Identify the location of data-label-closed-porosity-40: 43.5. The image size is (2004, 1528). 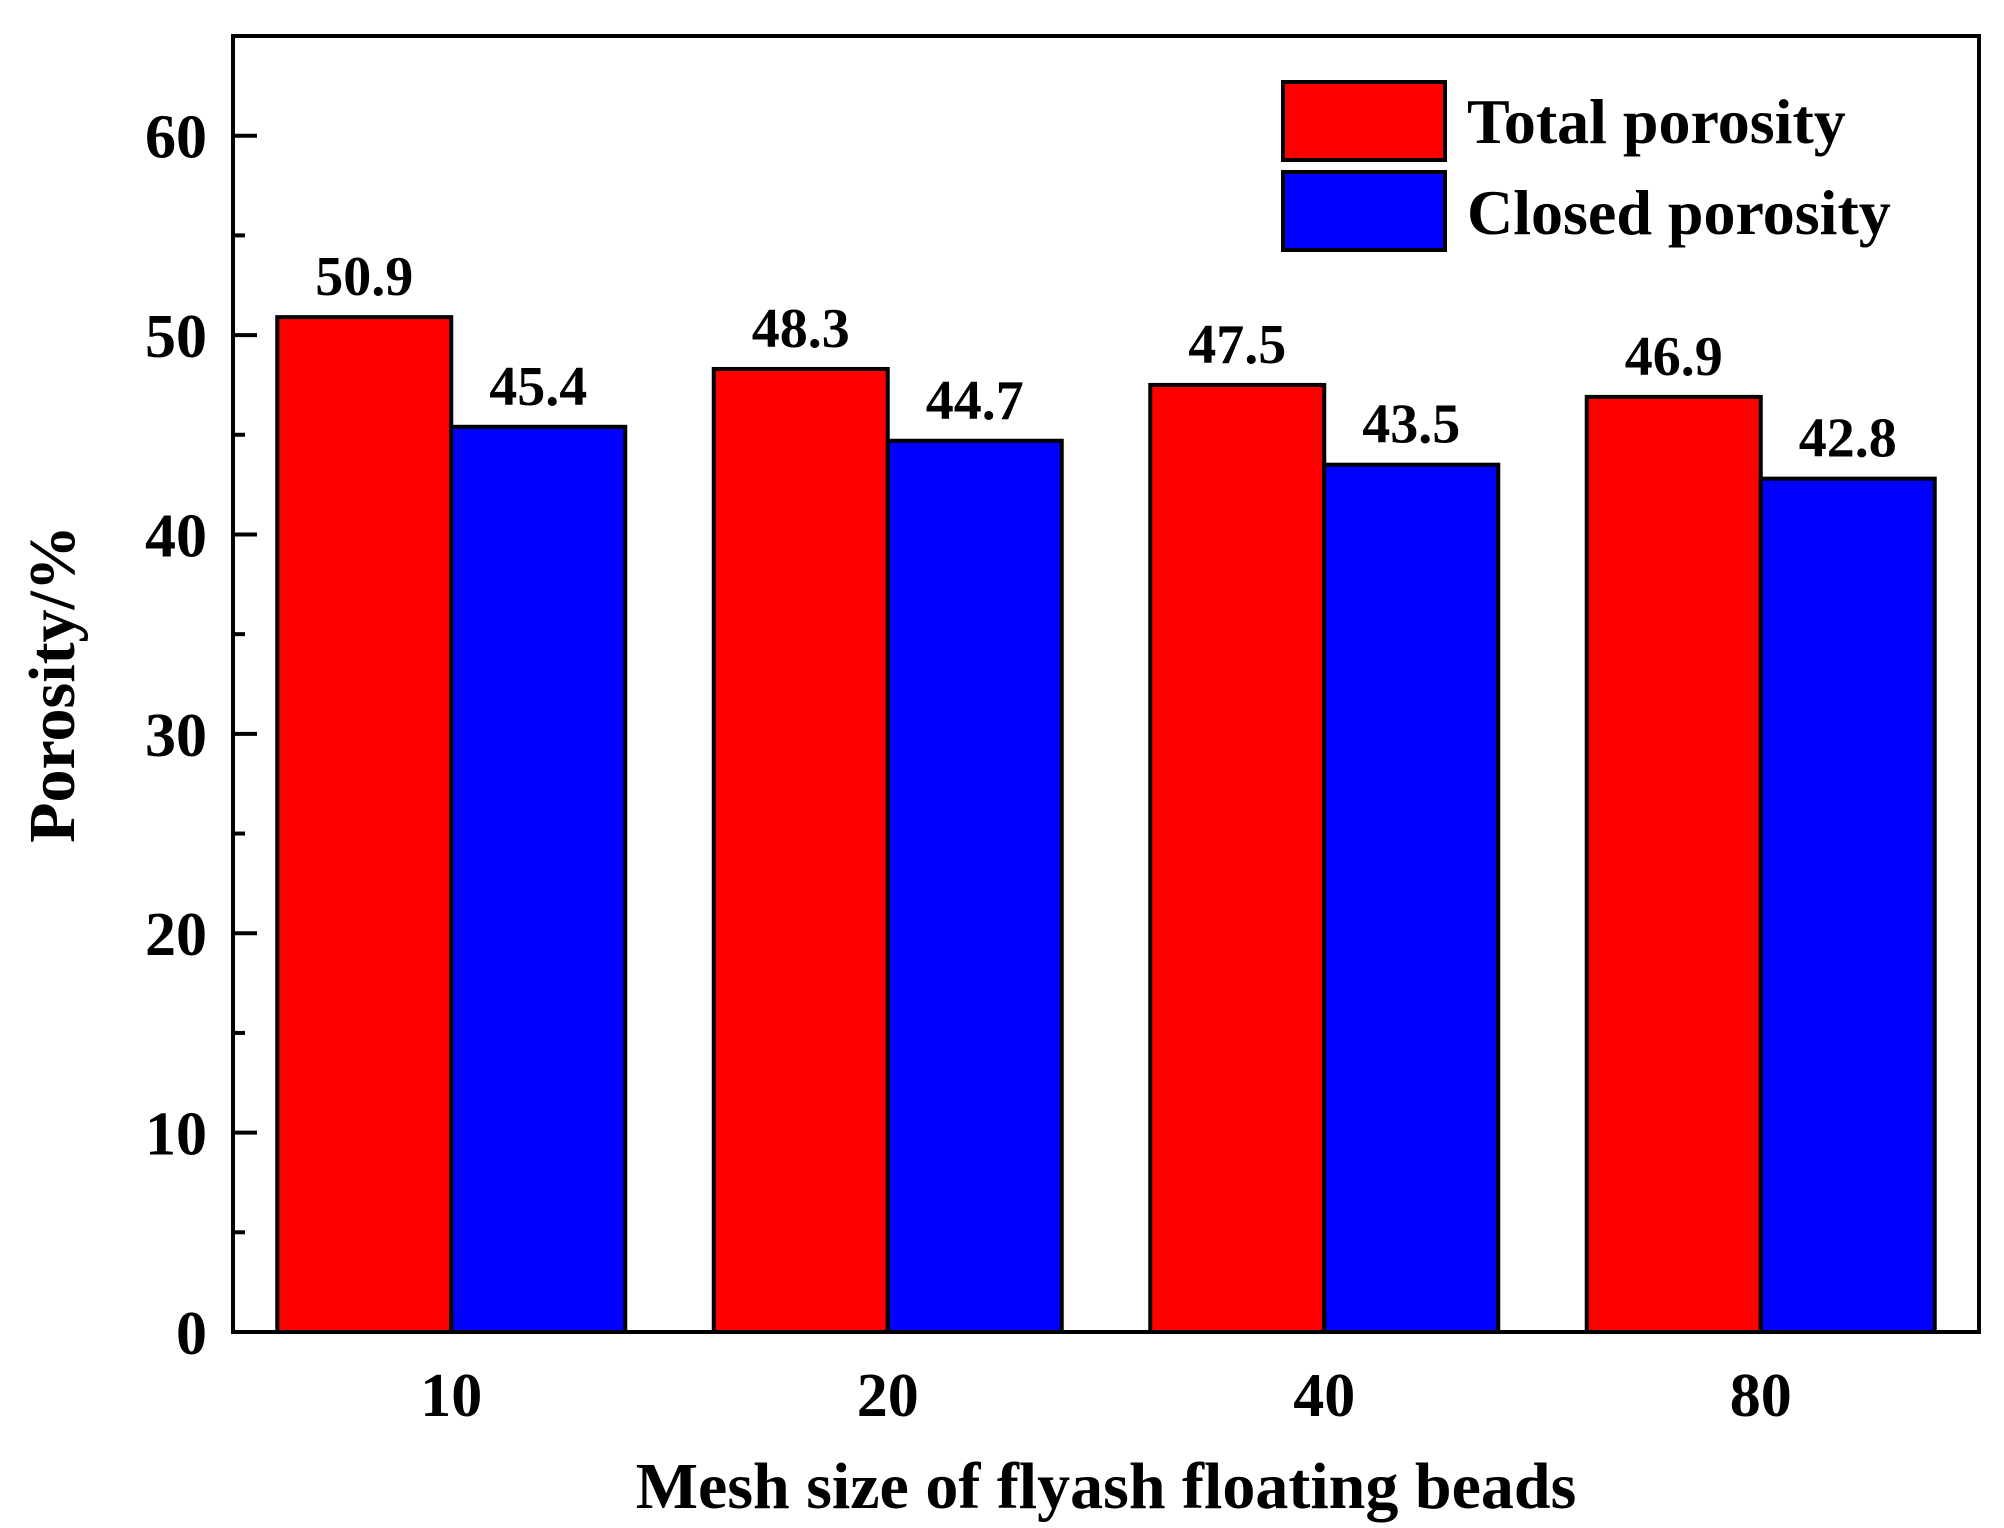
(1411, 425).